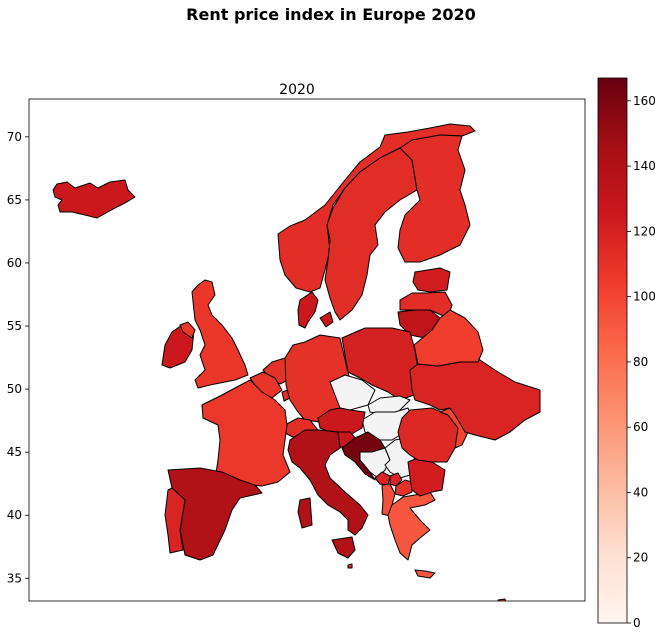 The image size is (662, 637). I want to click on region-kosovo, so click(396, 479).